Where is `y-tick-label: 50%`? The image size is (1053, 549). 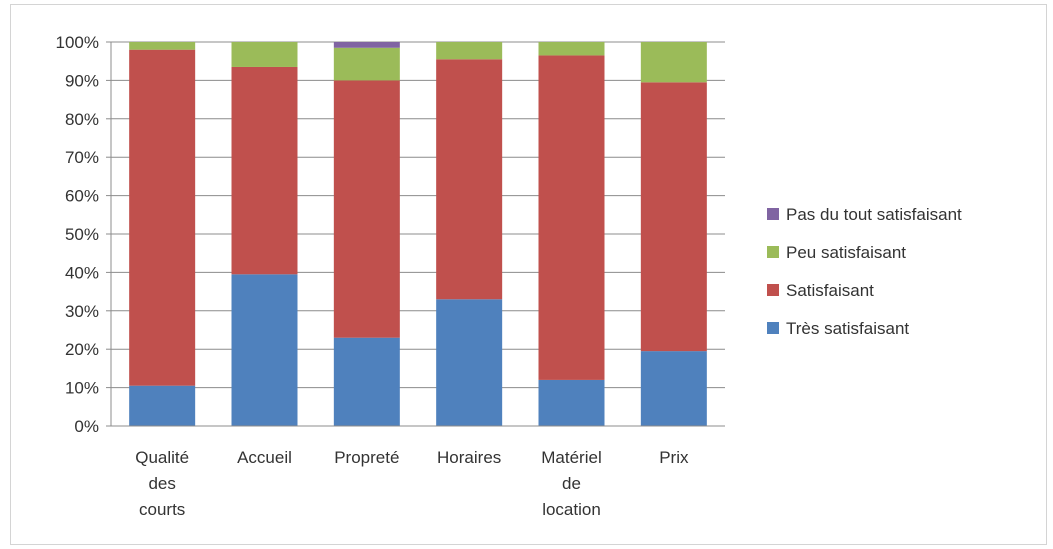
y-tick-label: 50% is located at coordinates (82, 234).